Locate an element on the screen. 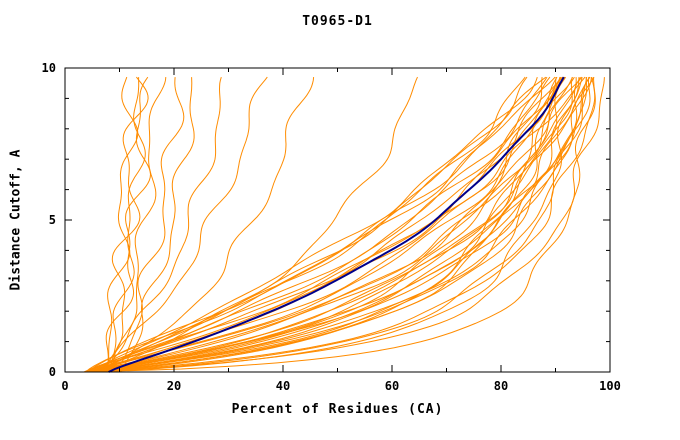 The image size is (680, 440). x-axis-label: Percent of Residues (CA) is located at coordinates (337, 409).